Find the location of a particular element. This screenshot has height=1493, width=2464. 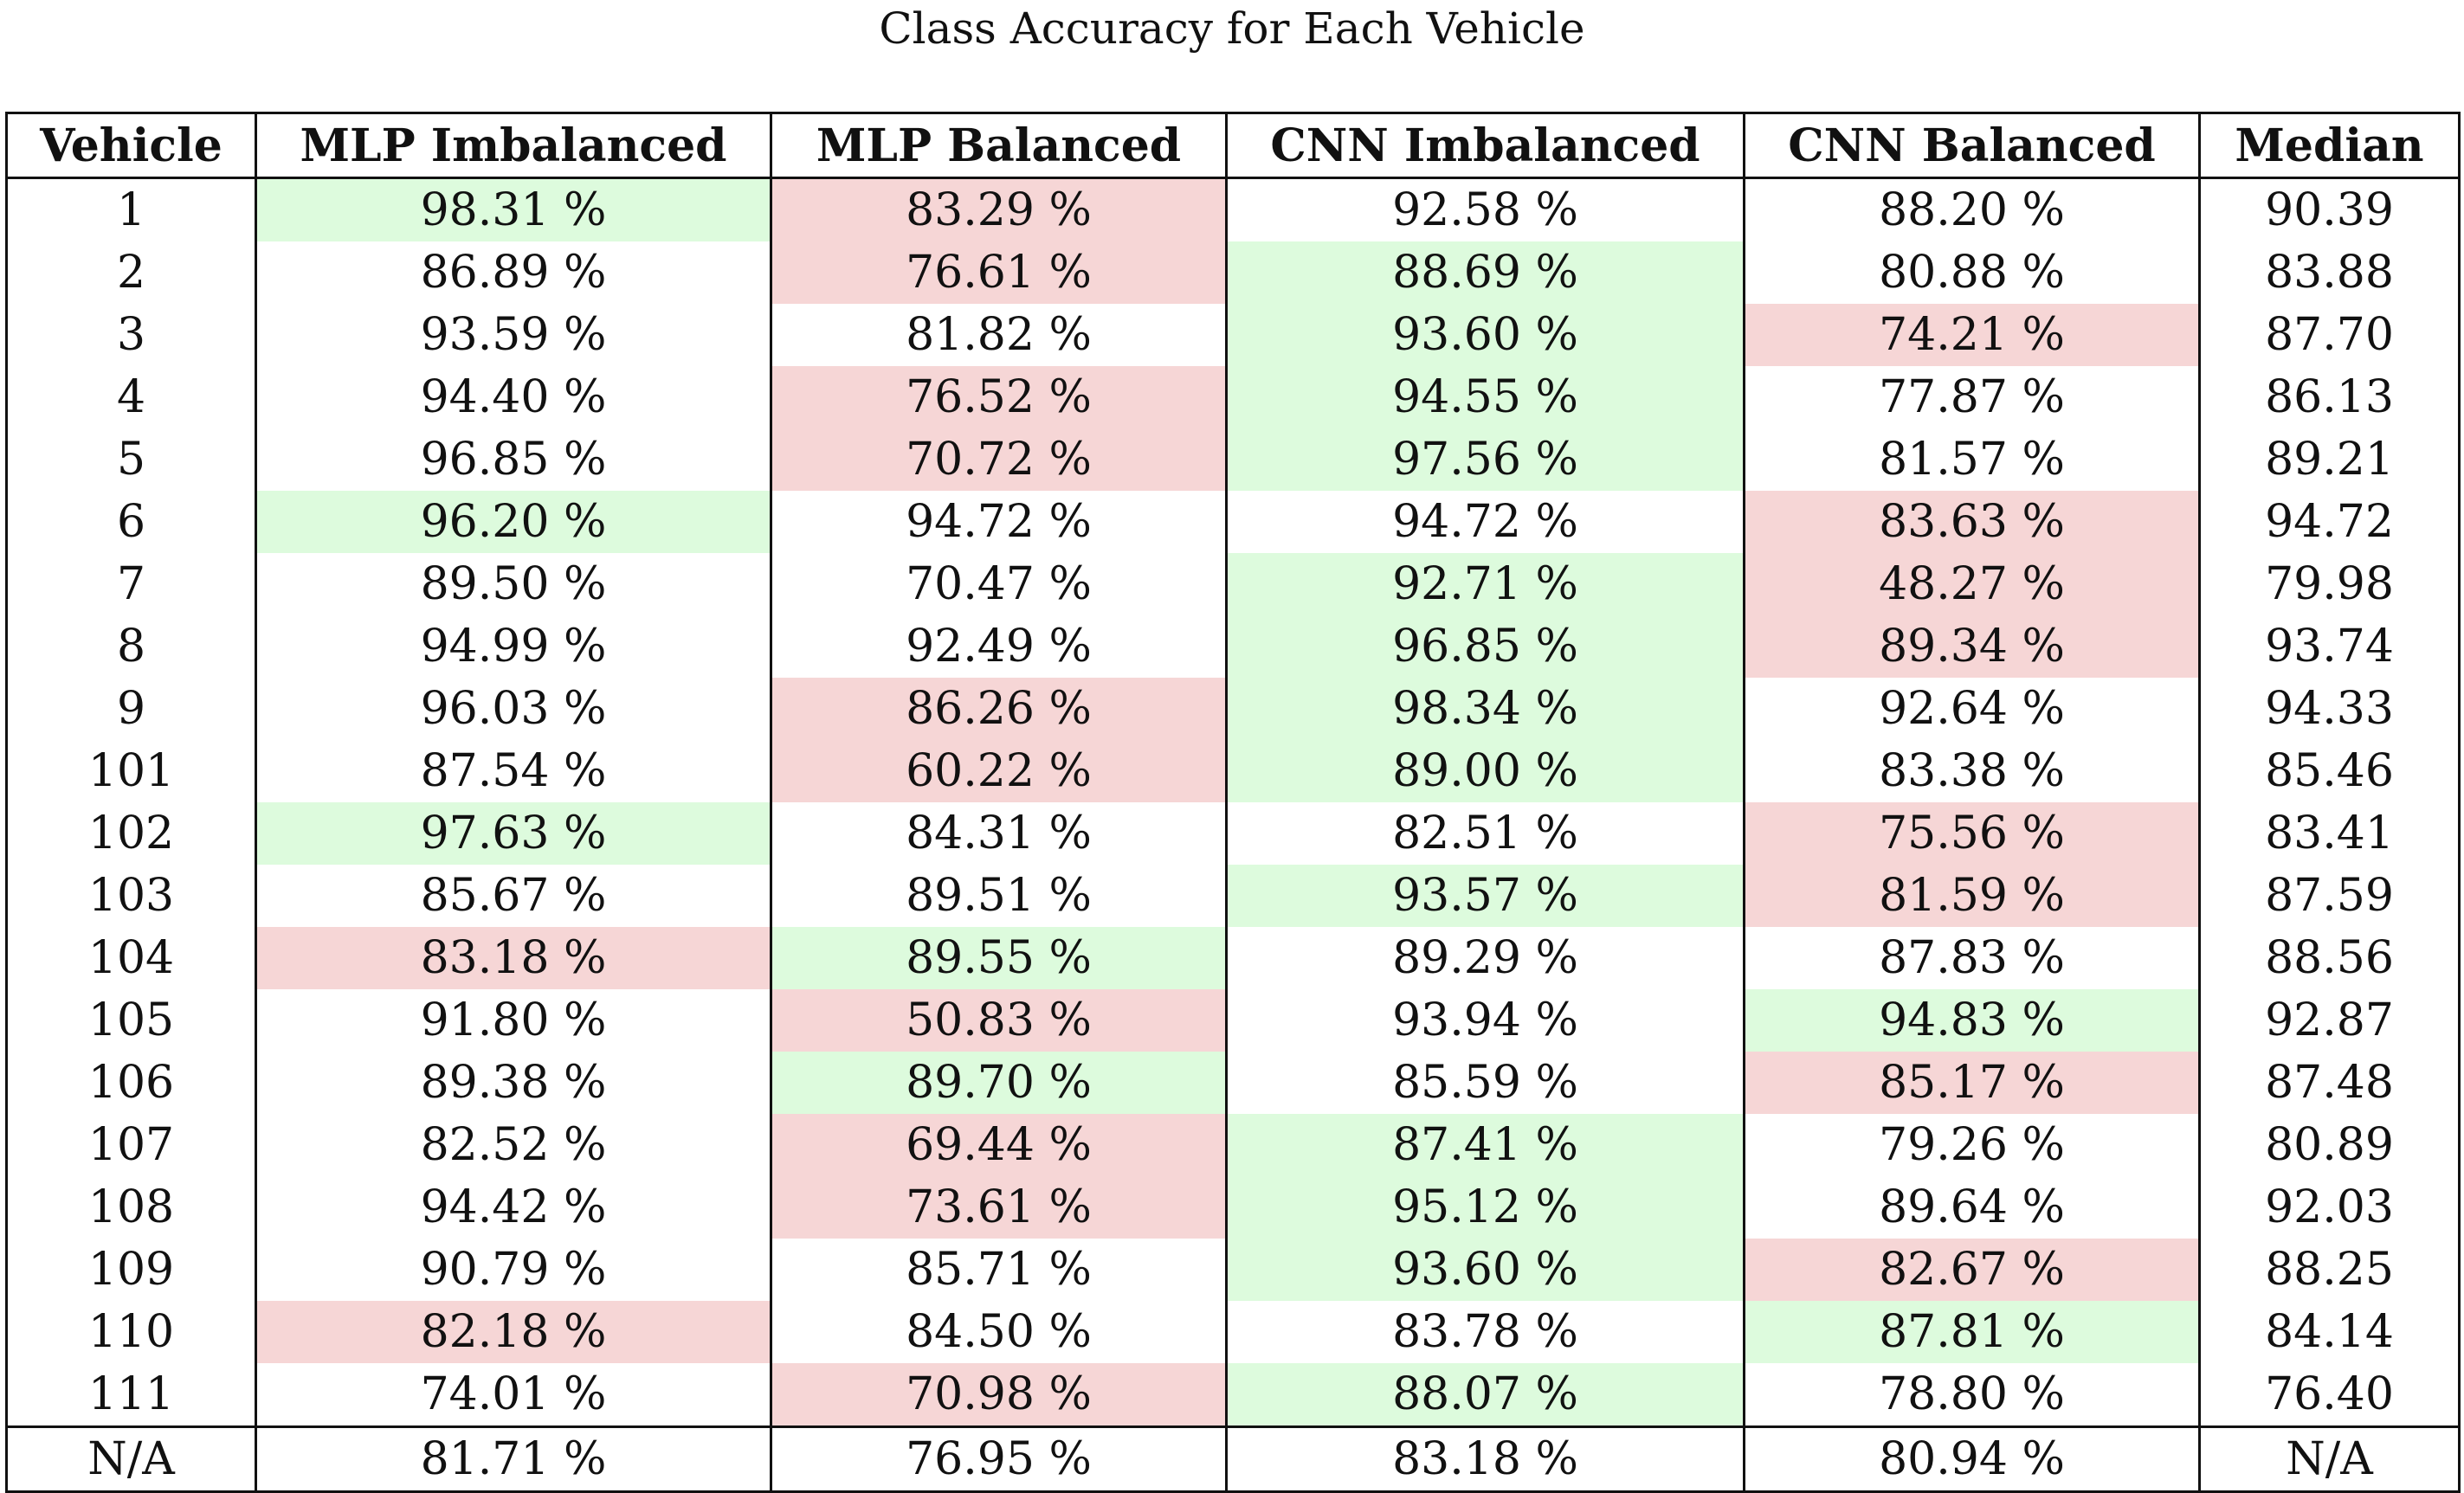

cell-cnn-imbalanced: 94.72 % is located at coordinates (1485, 522).